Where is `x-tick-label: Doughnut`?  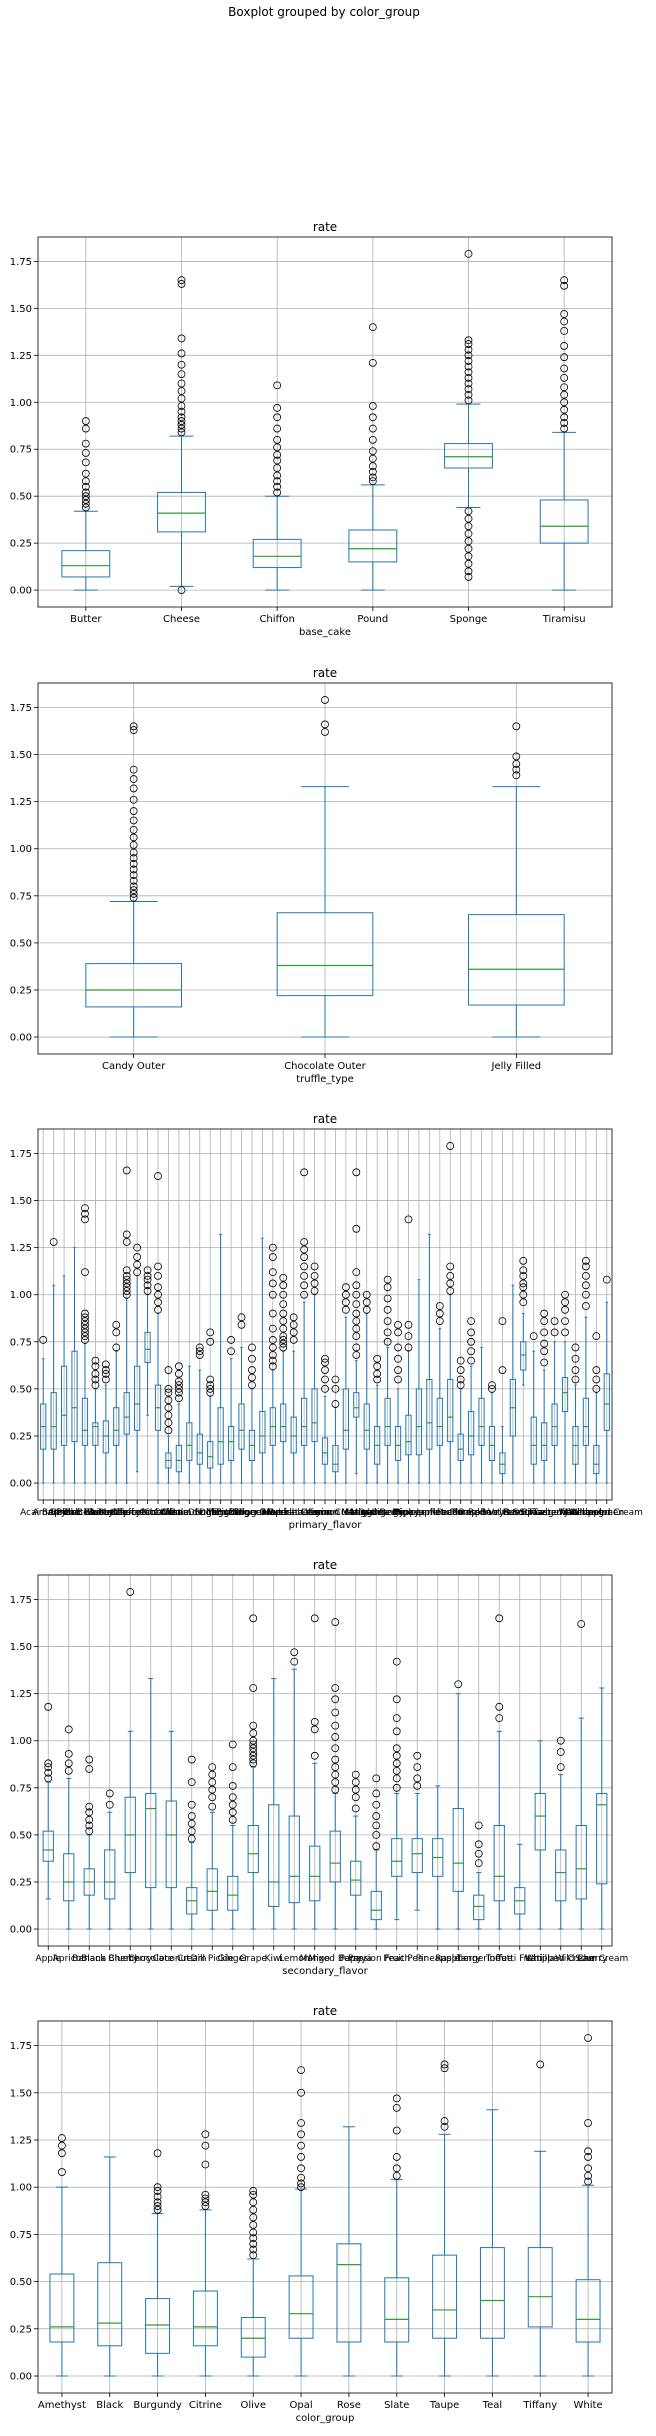 x-tick-label: Doughnut is located at coordinates (210, 1513).